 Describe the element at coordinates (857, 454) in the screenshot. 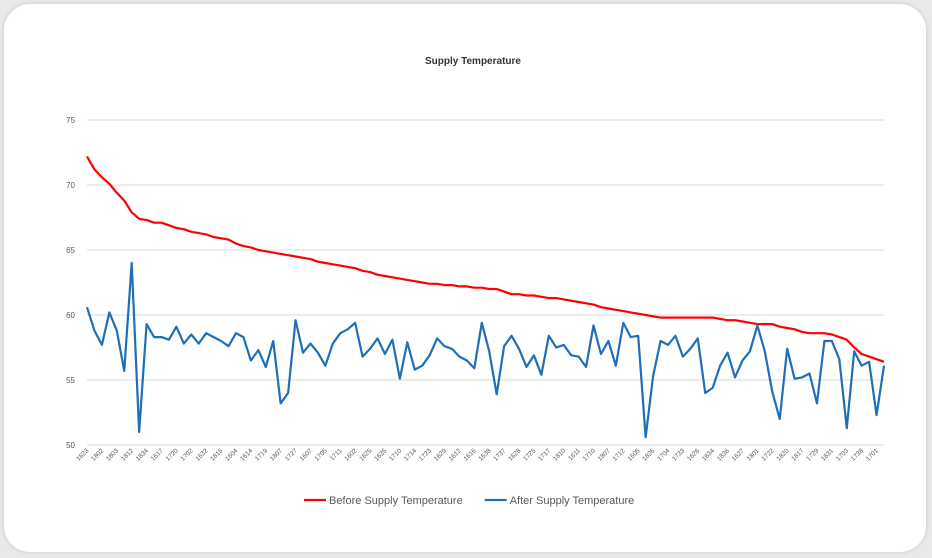

I see `x-tick-label: 1738` at that location.